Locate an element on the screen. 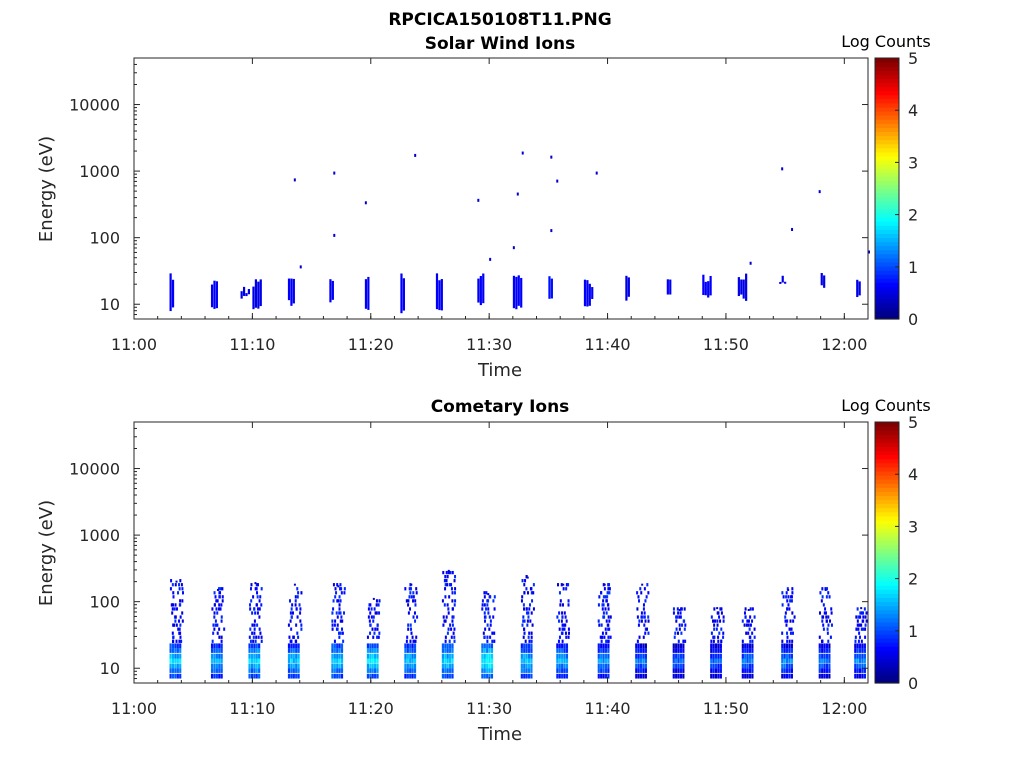  y-tick-label: 10000 is located at coordinates (94, 105).